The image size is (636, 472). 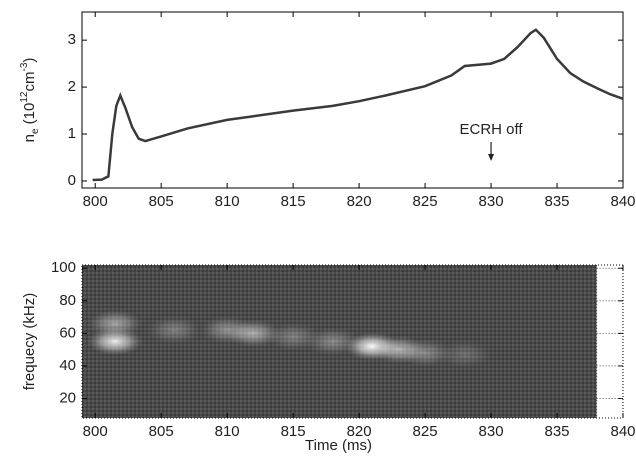 What do you see at coordinates (72, 39) in the screenshot?
I see `y-tick-label: 3` at bounding box center [72, 39].